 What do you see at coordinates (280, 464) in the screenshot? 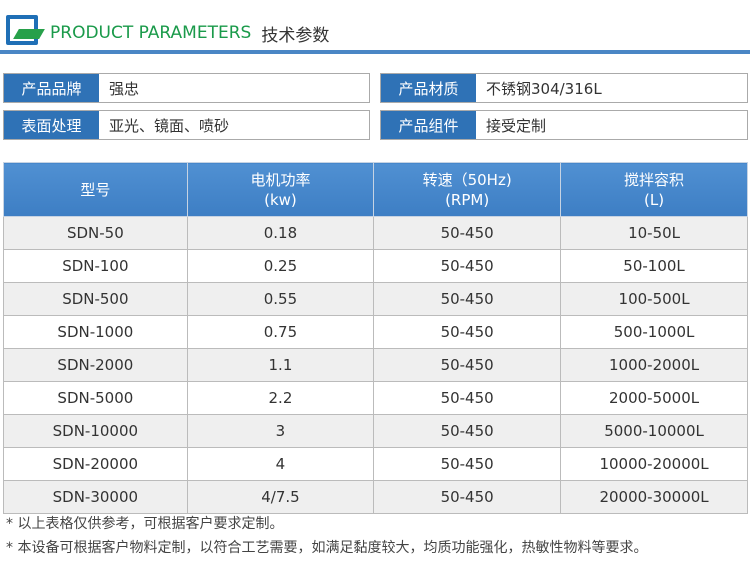
I see `table-cell: 4` at bounding box center [280, 464].